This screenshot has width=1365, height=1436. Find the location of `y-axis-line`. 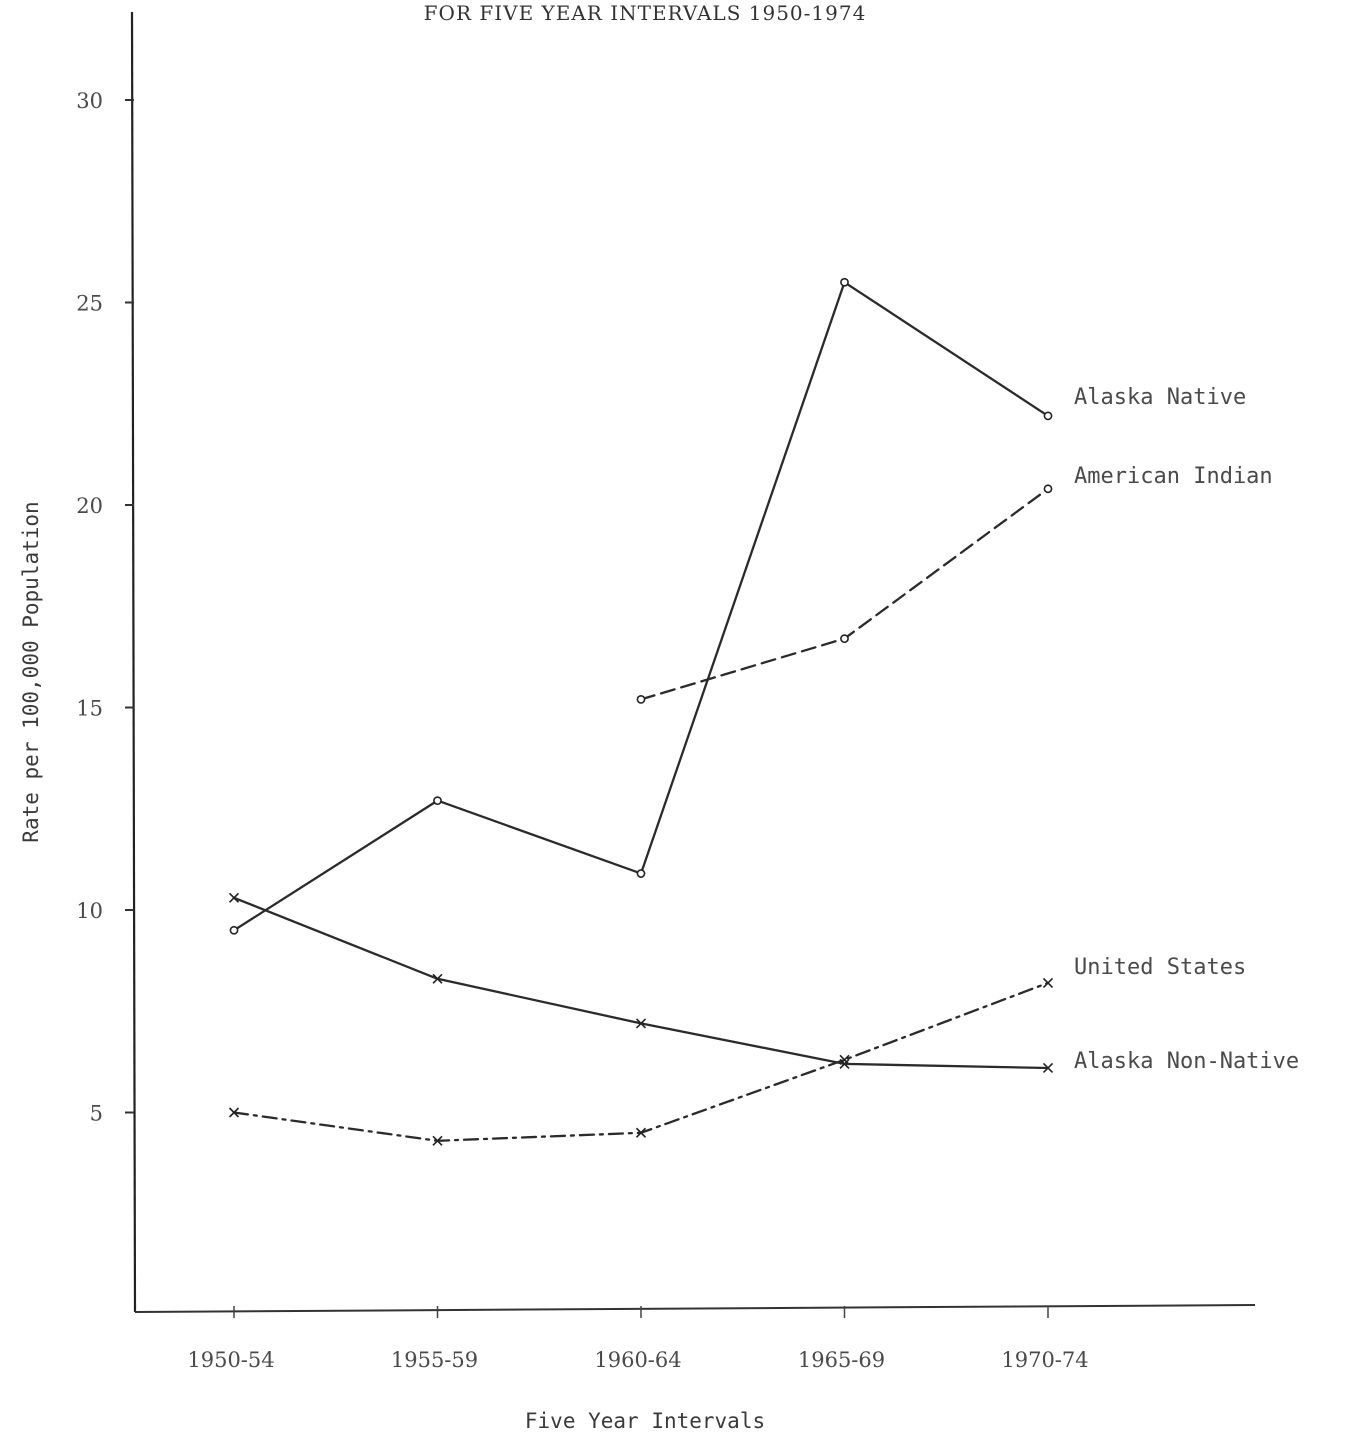

y-axis-line is located at coordinates (133, 662).